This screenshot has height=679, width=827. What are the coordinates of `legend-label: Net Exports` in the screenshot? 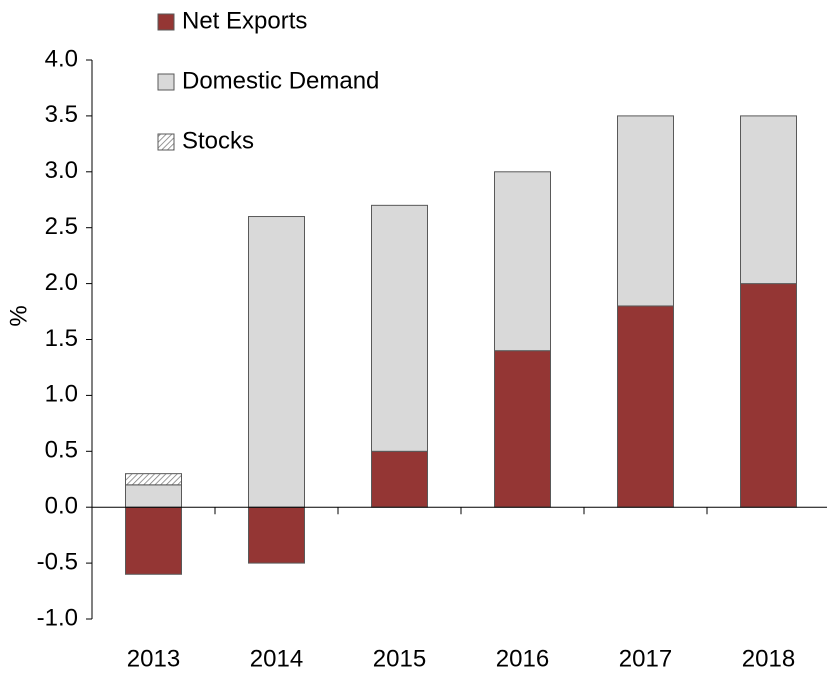 It's located at (244, 20).